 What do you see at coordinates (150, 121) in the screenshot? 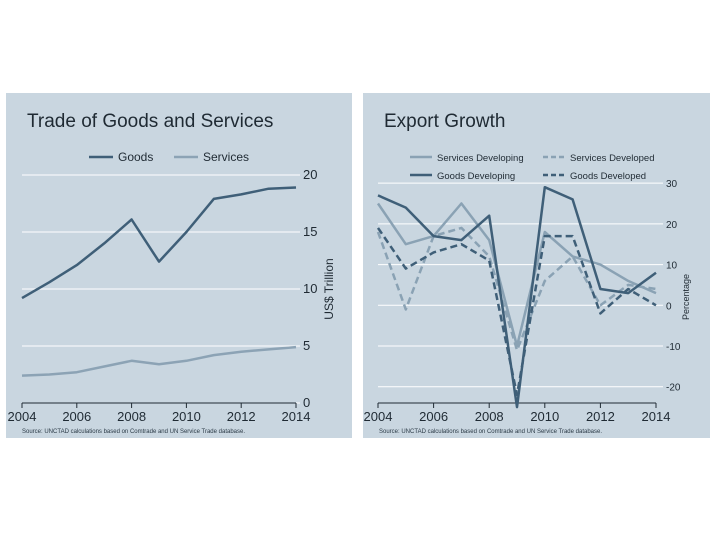
I see `chart-title: Trade of Goods and Services` at bounding box center [150, 121].